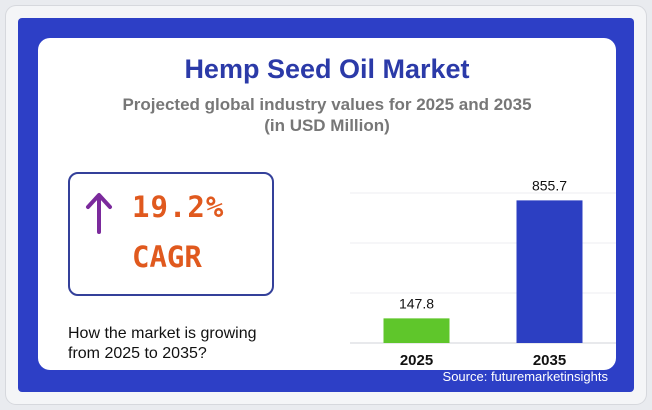 This screenshot has width=652, height=410. Describe the element at coordinates (416, 360) in the screenshot. I see `tick-label-2025: 2025` at that location.